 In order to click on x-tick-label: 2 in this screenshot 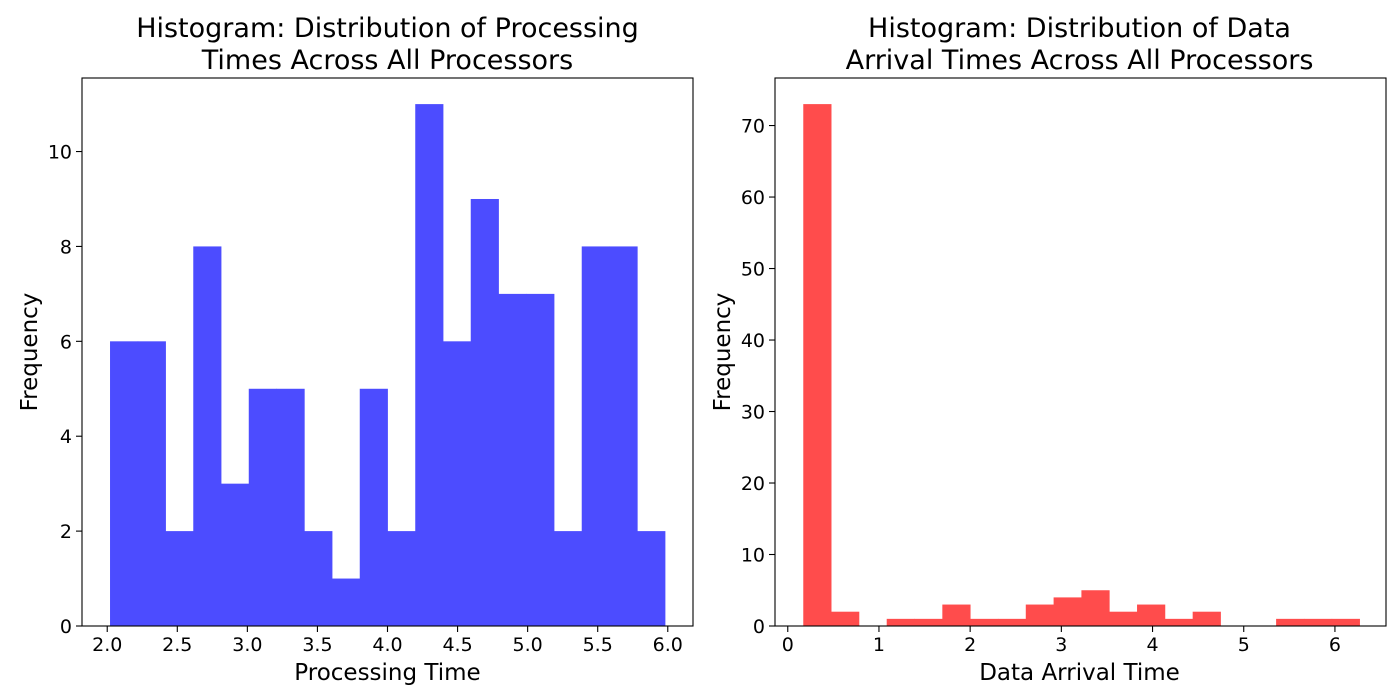, I will do `click(970, 645)`.